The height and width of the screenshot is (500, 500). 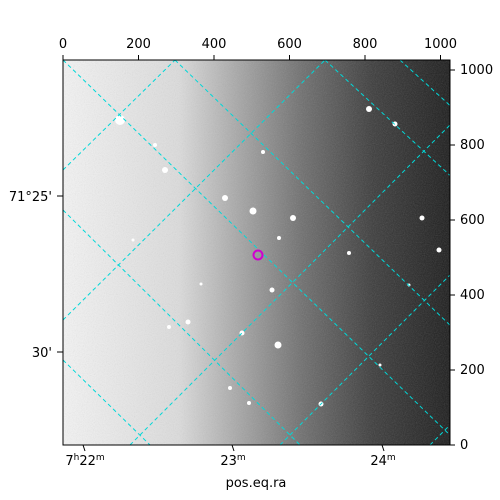 I want to click on top-tick-label: 0, so click(x=63, y=44).